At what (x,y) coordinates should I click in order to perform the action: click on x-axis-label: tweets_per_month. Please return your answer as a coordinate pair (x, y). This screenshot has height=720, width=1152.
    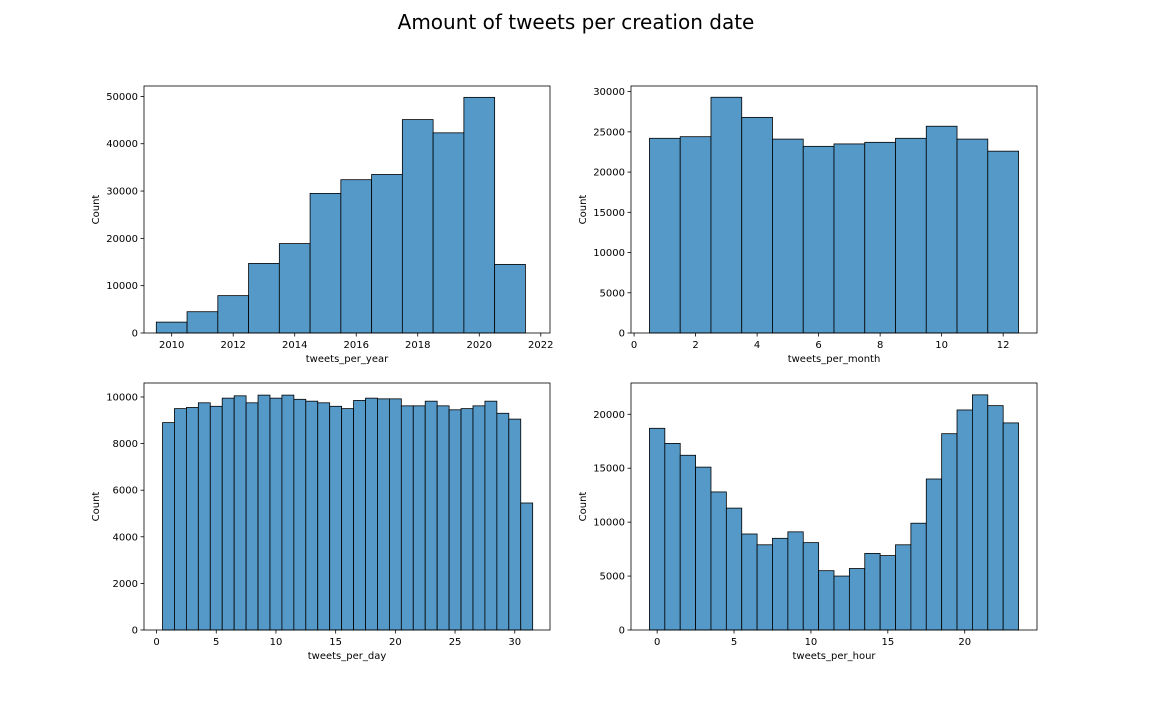
    Looking at the image, I should click on (834, 359).